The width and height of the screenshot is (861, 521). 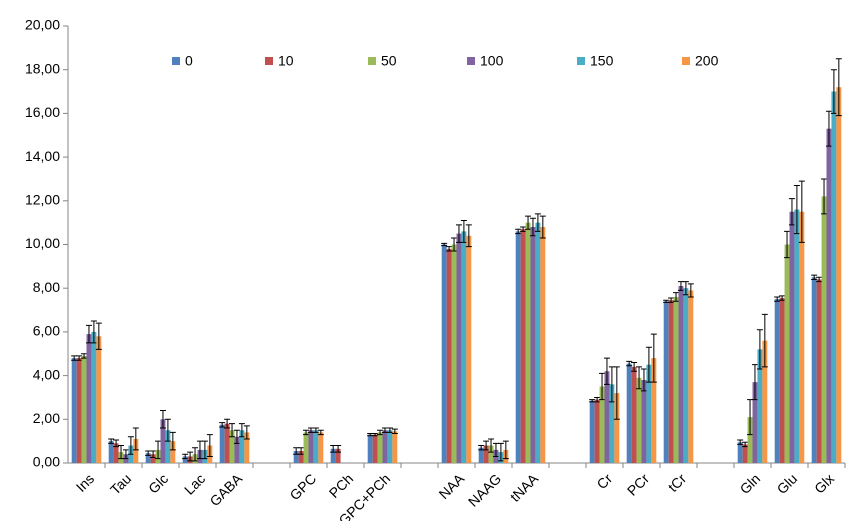 What do you see at coordinates (524, 487) in the screenshot?
I see `x-tick-label: tNAA` at bounding box center [524, 487].